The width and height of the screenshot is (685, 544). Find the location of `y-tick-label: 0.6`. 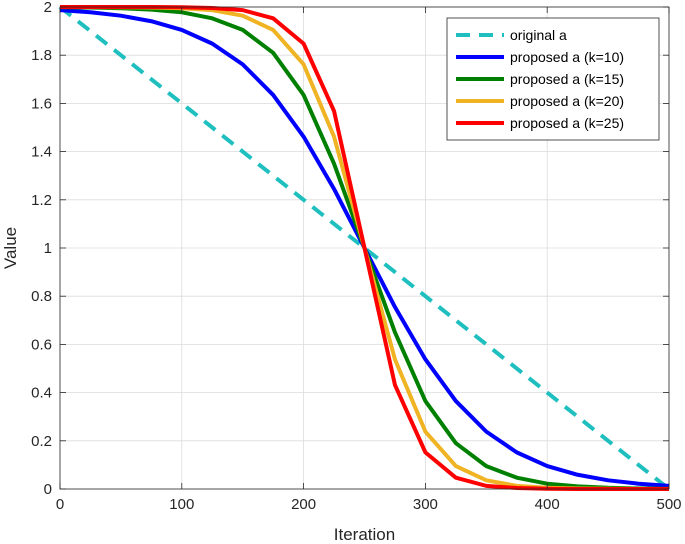

y-tick-label: 0.6 is located at coordinates (41, 344).